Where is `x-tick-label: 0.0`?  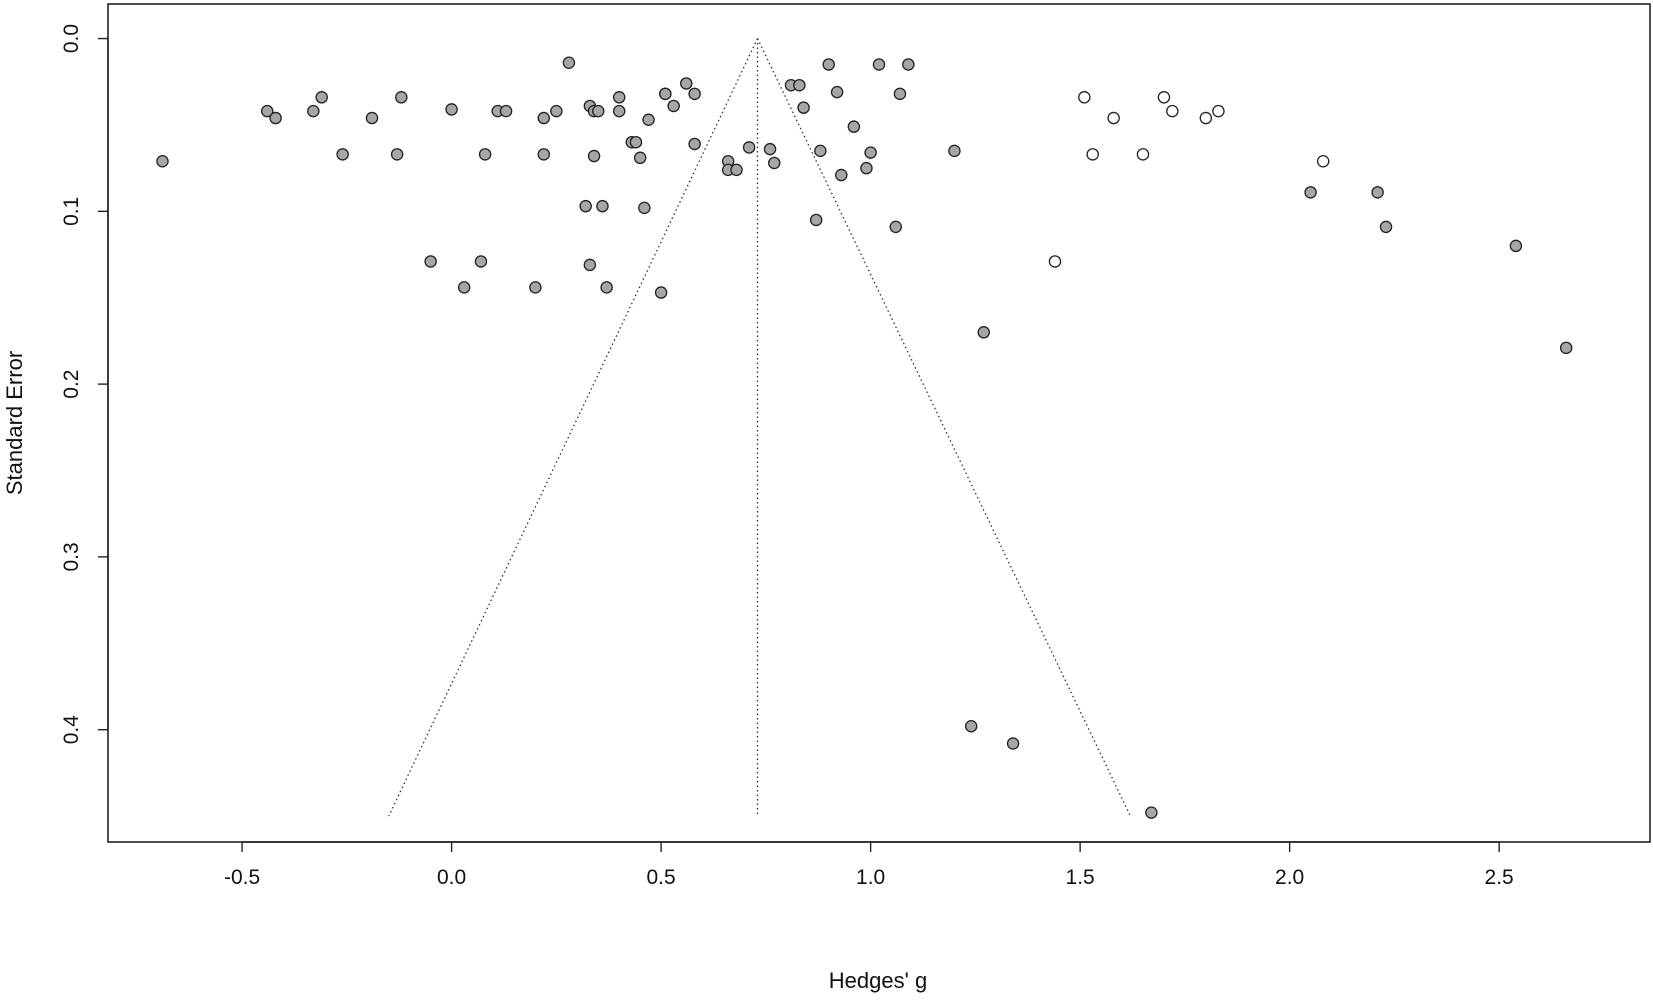 x-tick-label: 0.0 is located at coordinates (451, 877).